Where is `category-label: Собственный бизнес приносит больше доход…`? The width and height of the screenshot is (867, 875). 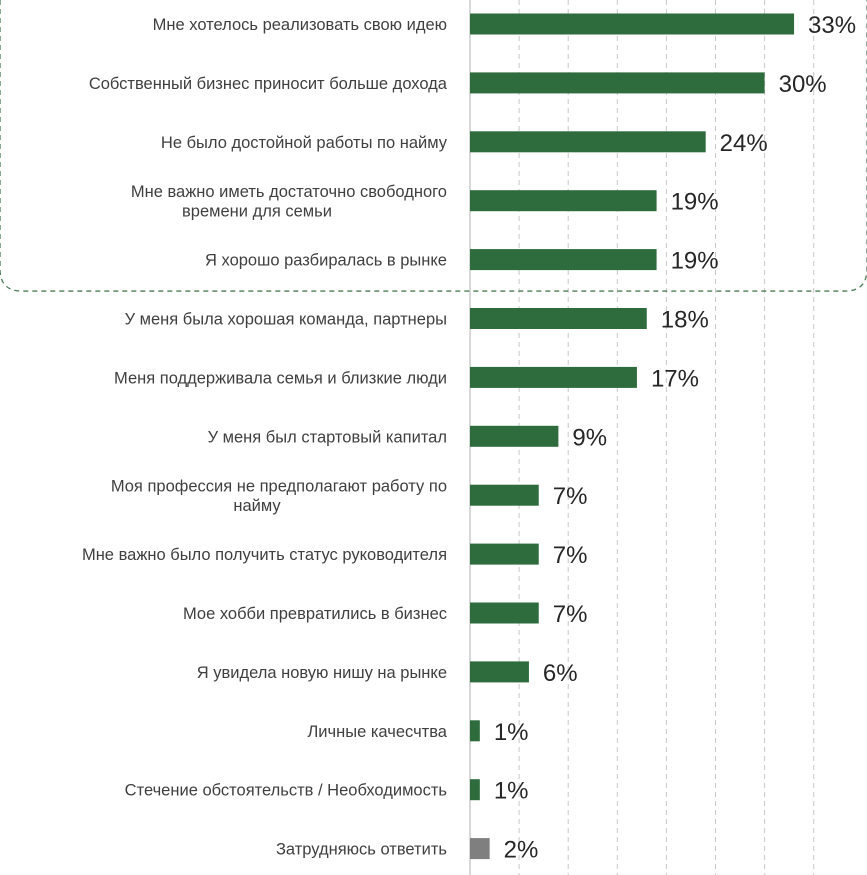 category-label: Собственный бизнес приносит больше доход… is located at coordinates (268, 84).